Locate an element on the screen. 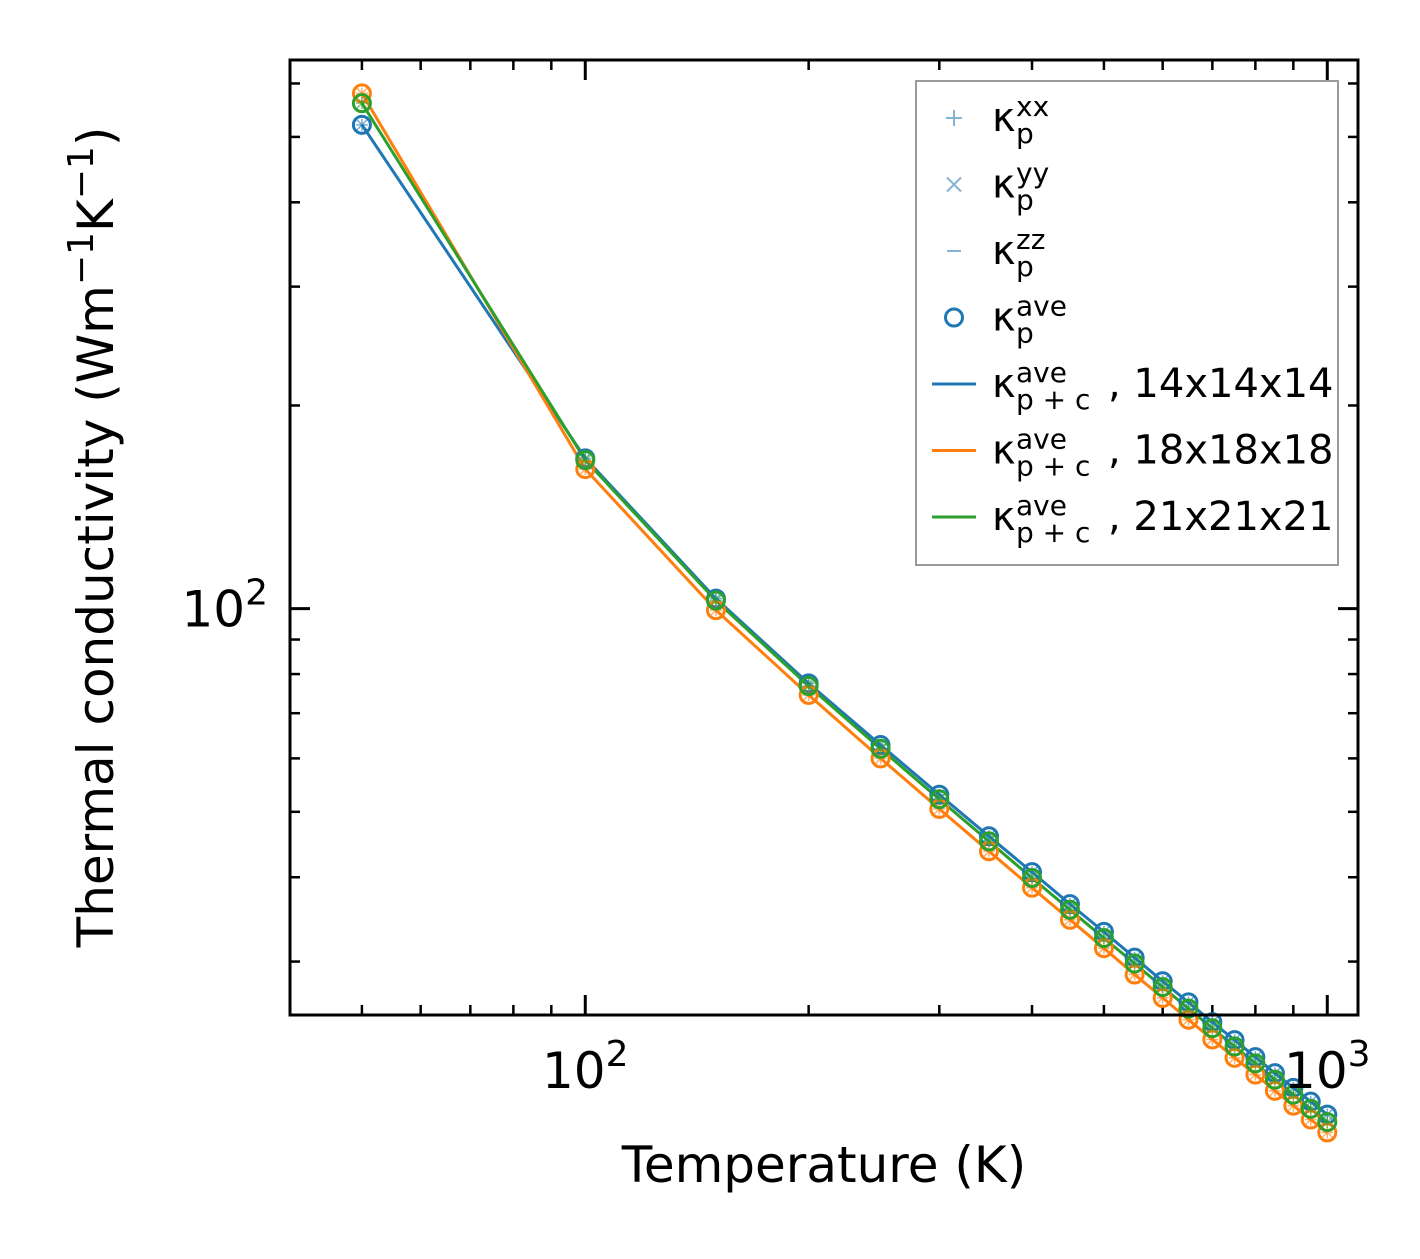  legend-label: κave p is located at coordinates (1029, 320).